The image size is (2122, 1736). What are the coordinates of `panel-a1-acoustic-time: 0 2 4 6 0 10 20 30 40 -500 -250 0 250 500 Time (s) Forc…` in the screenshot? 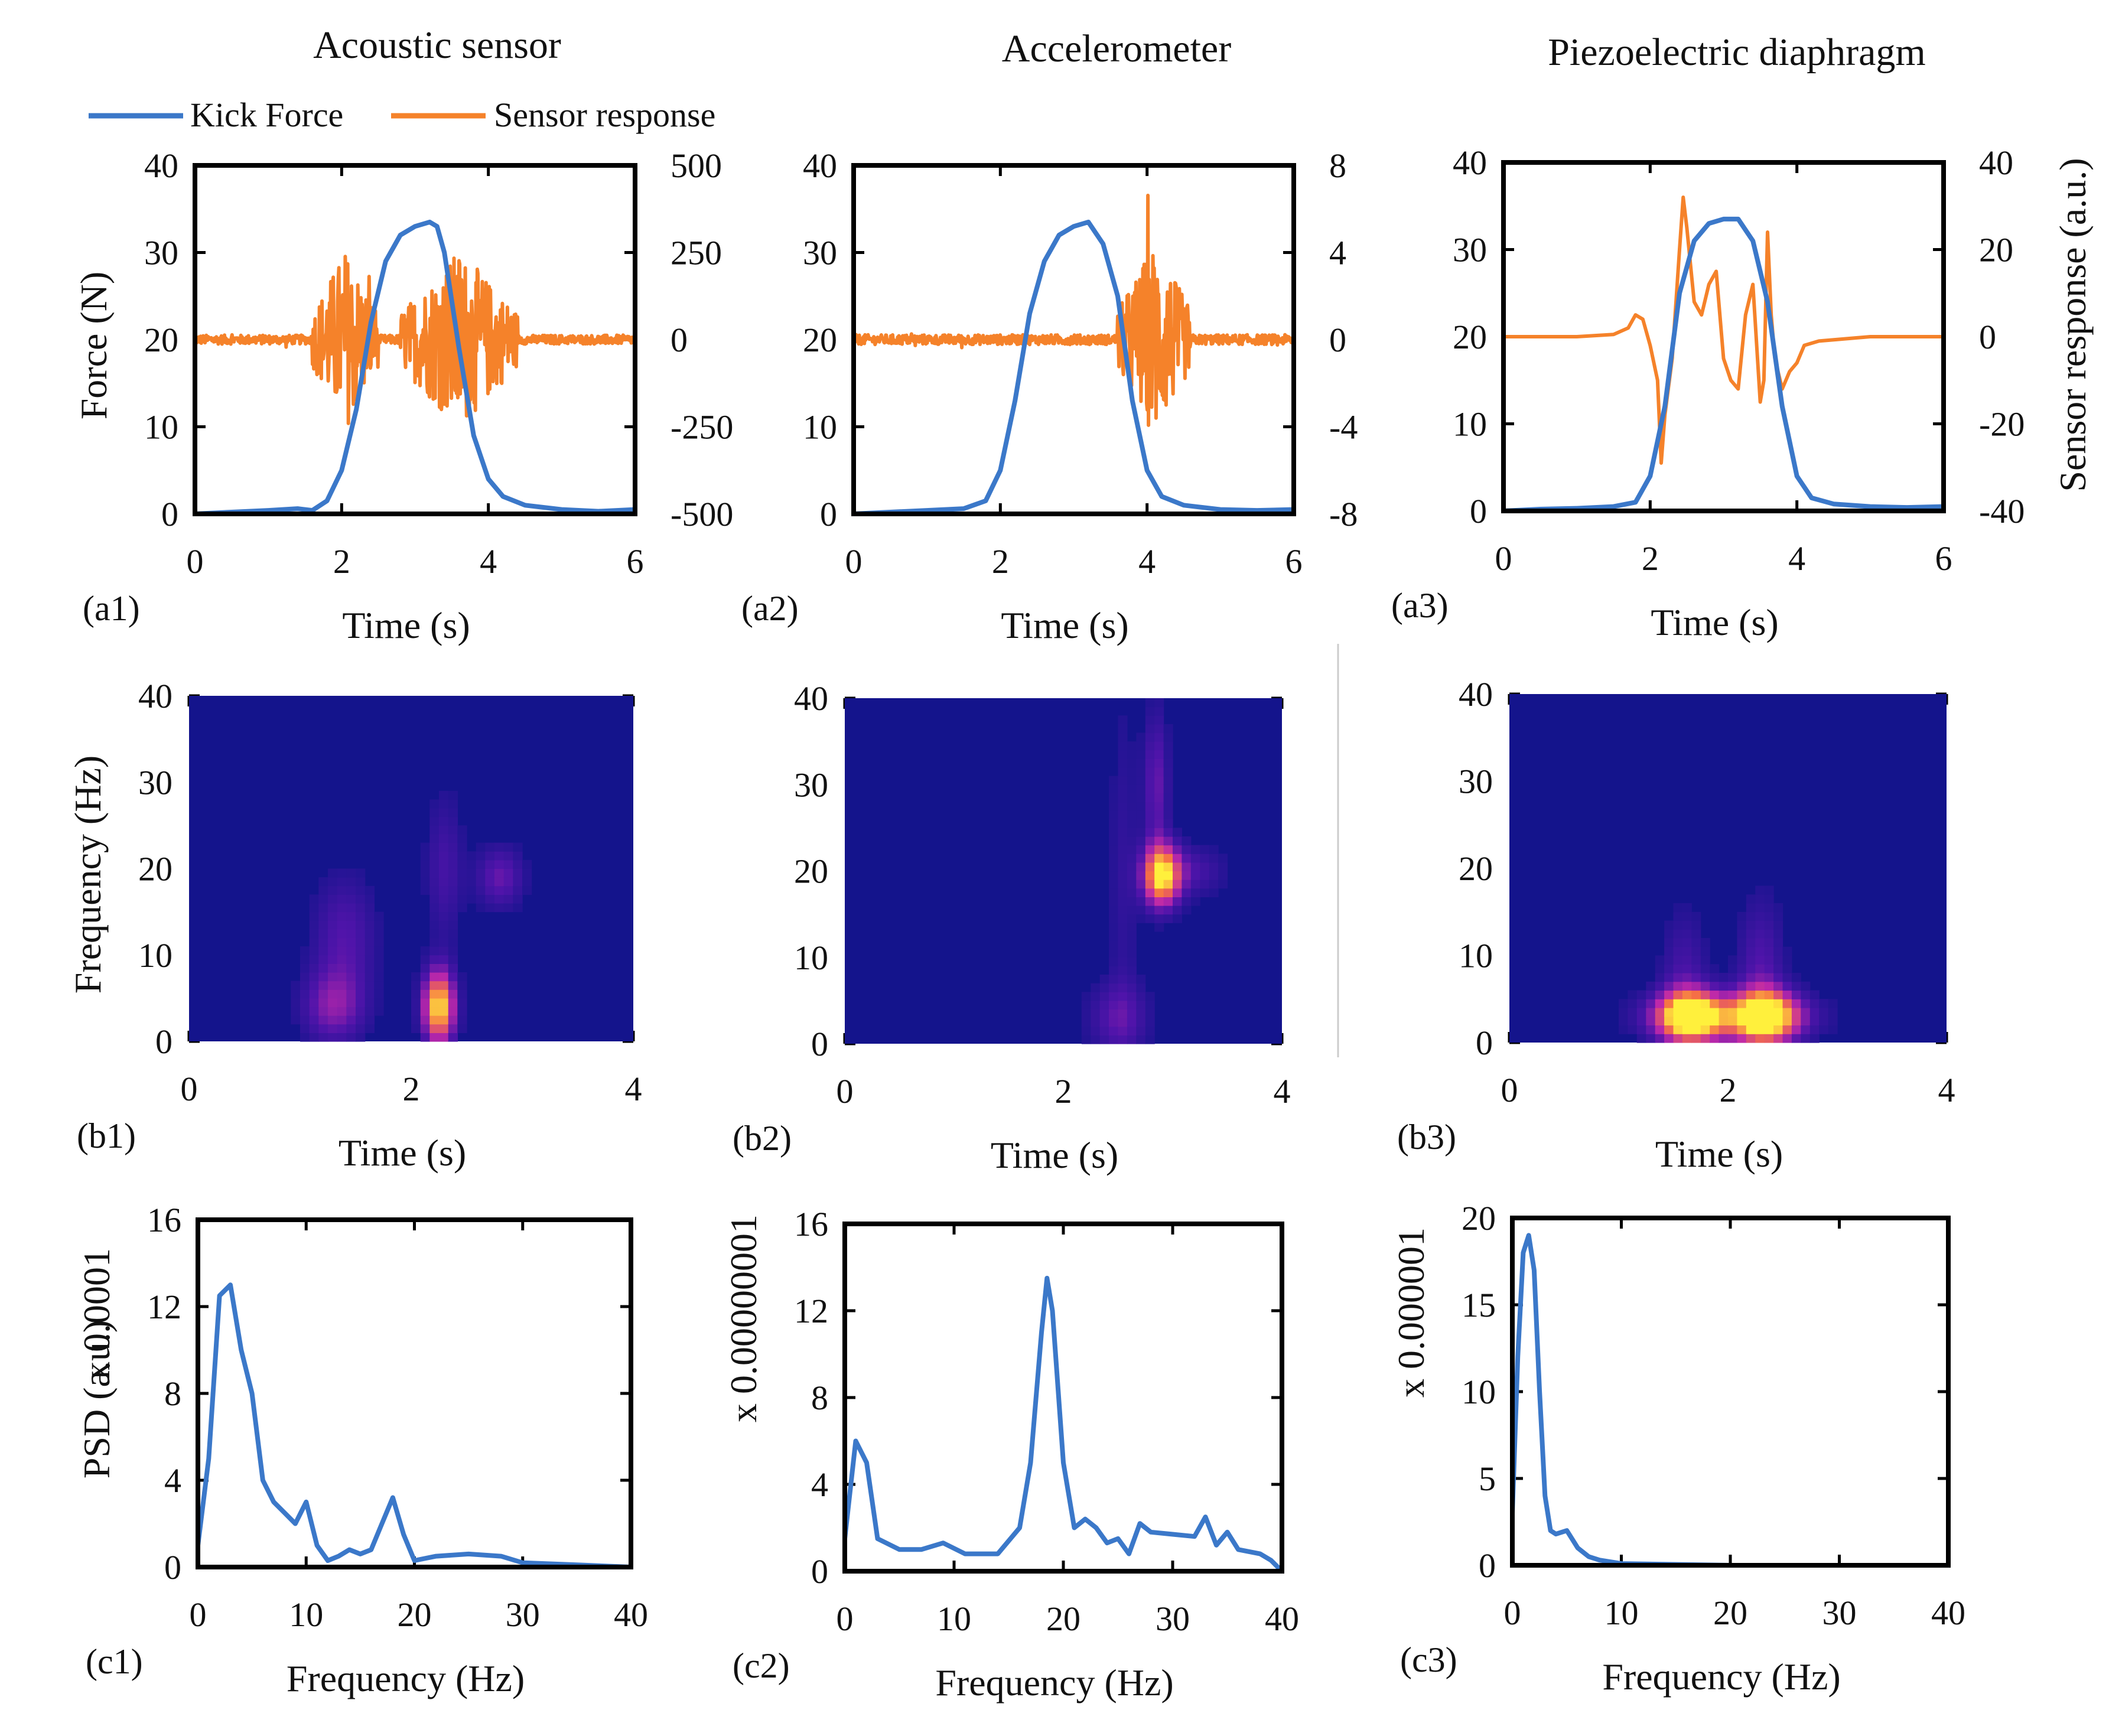 It's located at (403, 396).